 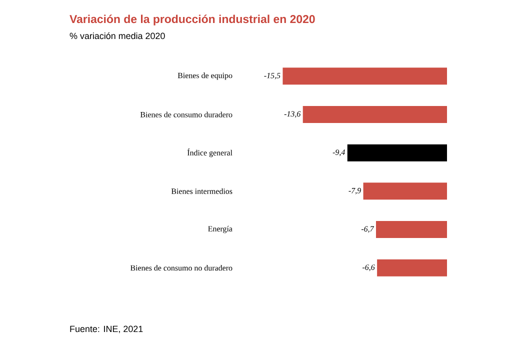 I want to click on text: % variación media 2020, so click(x=117, y=36).